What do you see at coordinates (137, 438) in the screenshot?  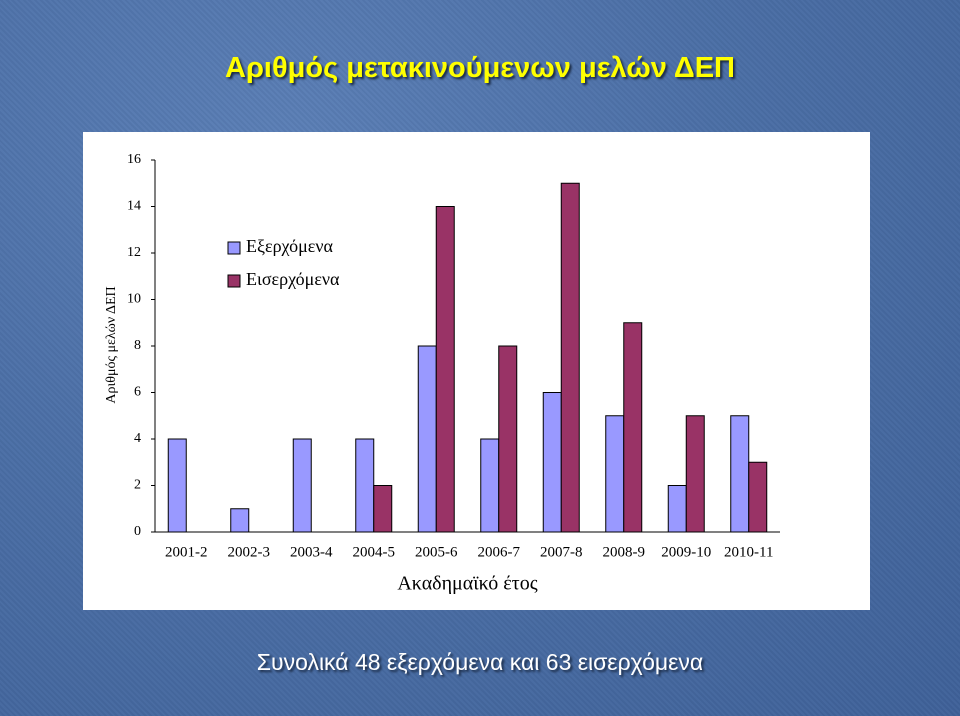 I see `y-tick-label: 4` at bounding box center [137, 438].